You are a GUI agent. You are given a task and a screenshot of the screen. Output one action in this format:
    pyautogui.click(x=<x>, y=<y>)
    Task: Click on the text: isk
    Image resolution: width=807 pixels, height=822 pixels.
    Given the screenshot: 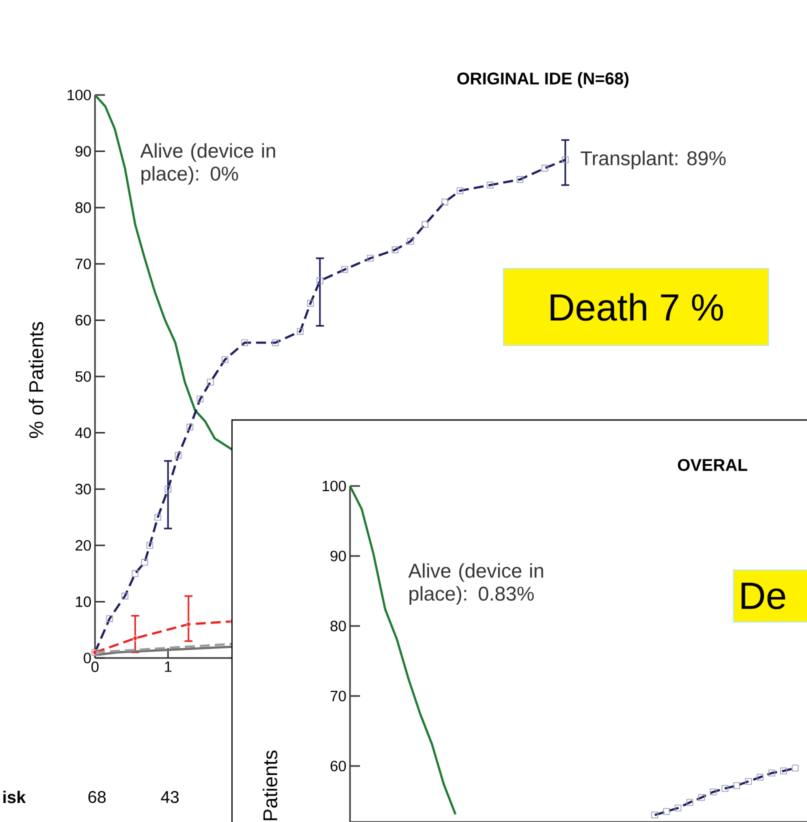 What is the action you would take?
    pyautogui.click(x=14, y=797)
    